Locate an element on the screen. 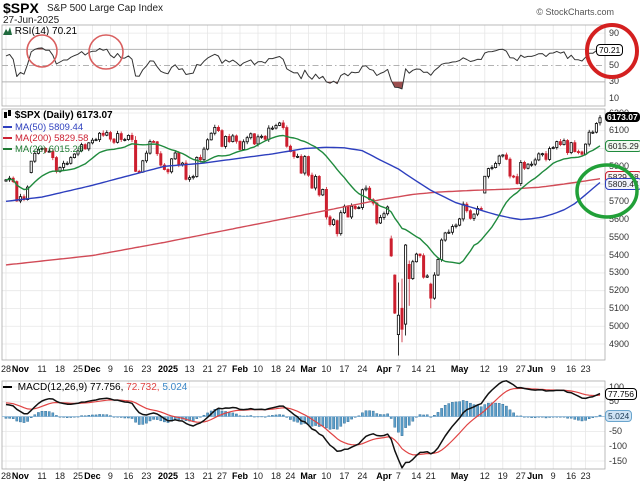 This screenshot has width=640, height=483. ma50-legend-label: MA(50) 5809.44 is located at coordinates (49, 127).